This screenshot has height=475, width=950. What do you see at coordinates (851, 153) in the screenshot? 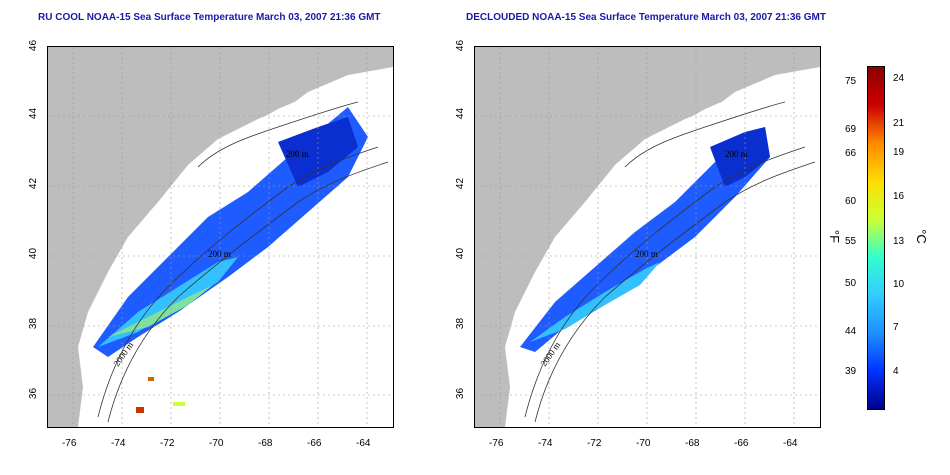
I see `fahrenheit-tick: 66` at bounding box center [851, 153].